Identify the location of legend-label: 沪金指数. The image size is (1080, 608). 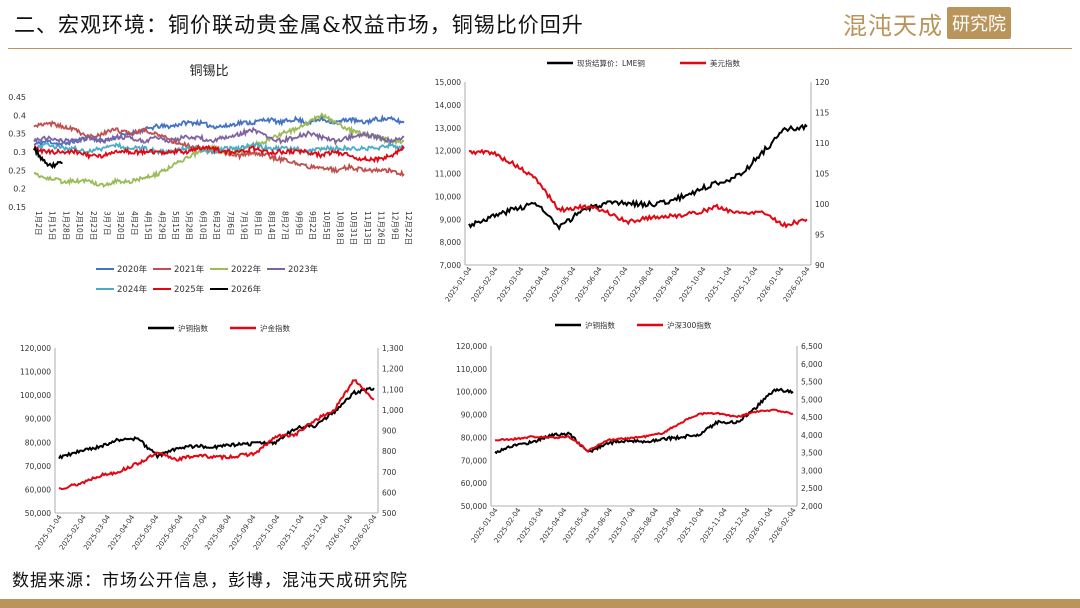
(275, 328).